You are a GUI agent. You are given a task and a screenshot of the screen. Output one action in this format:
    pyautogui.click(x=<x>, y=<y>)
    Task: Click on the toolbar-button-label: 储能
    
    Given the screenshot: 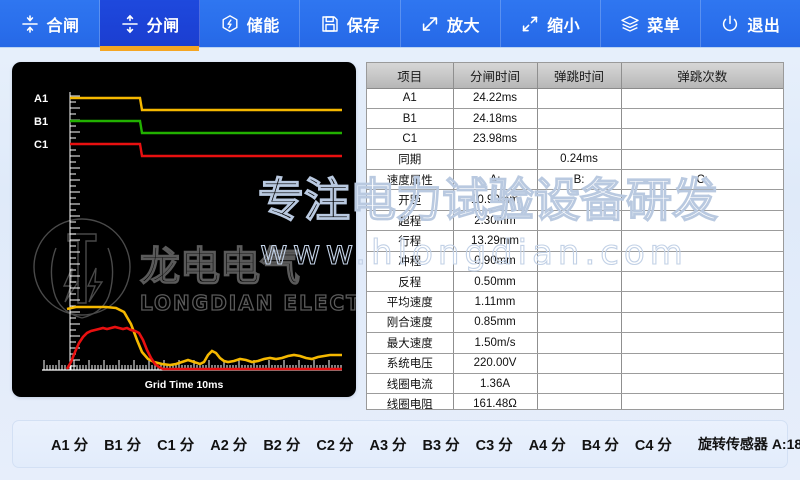 What is the action you would take?
    pyautogui.click(x=263, y=26)
    